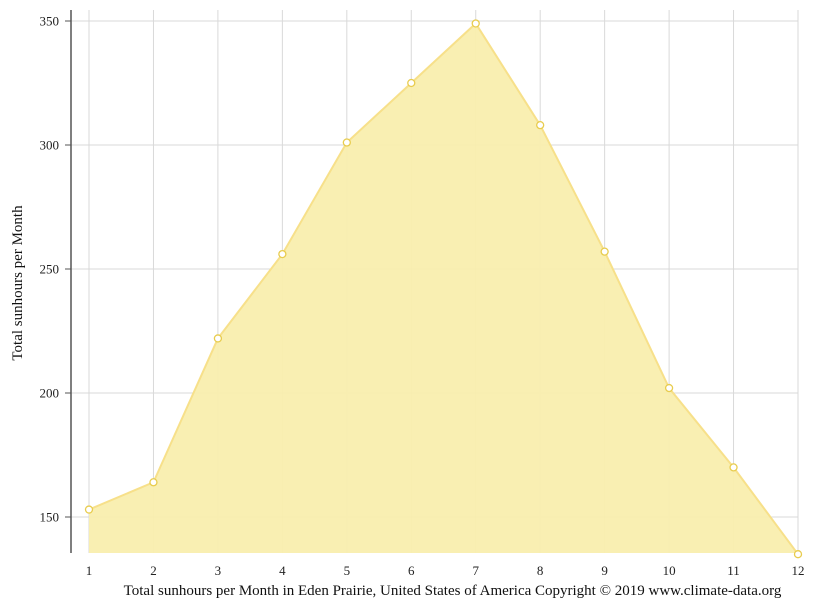  I want to click on y-tick-label: 200, so click(50, 393).